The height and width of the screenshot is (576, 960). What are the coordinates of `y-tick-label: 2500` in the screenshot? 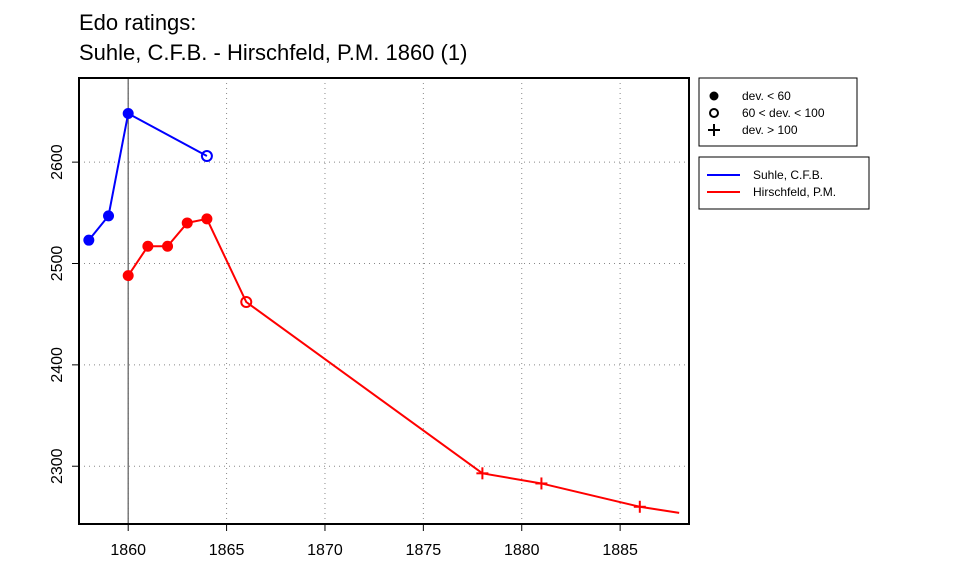 It's located at (57, 264).